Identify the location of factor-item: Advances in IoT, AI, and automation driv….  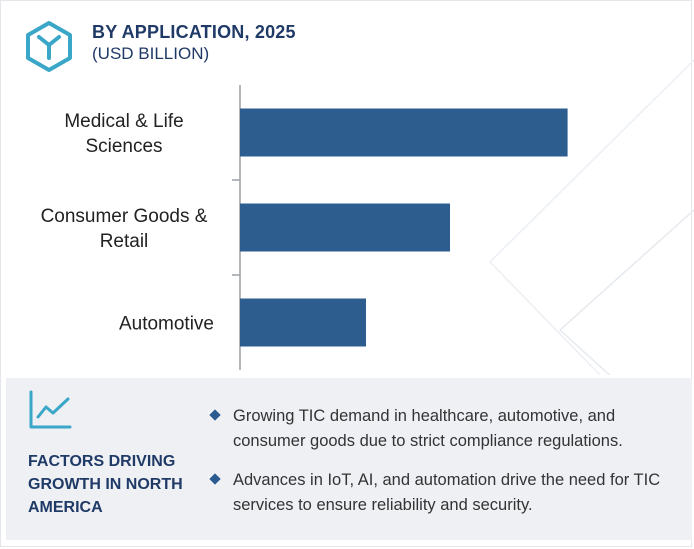
(446, 493).